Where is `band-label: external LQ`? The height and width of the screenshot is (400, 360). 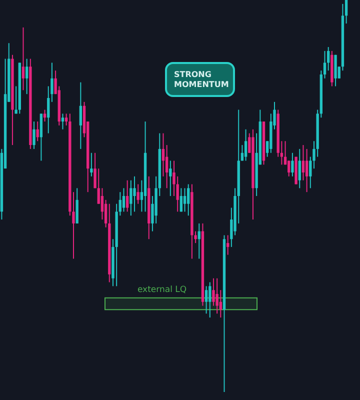
band-label: external LQ is located at coordinates (162, 289).